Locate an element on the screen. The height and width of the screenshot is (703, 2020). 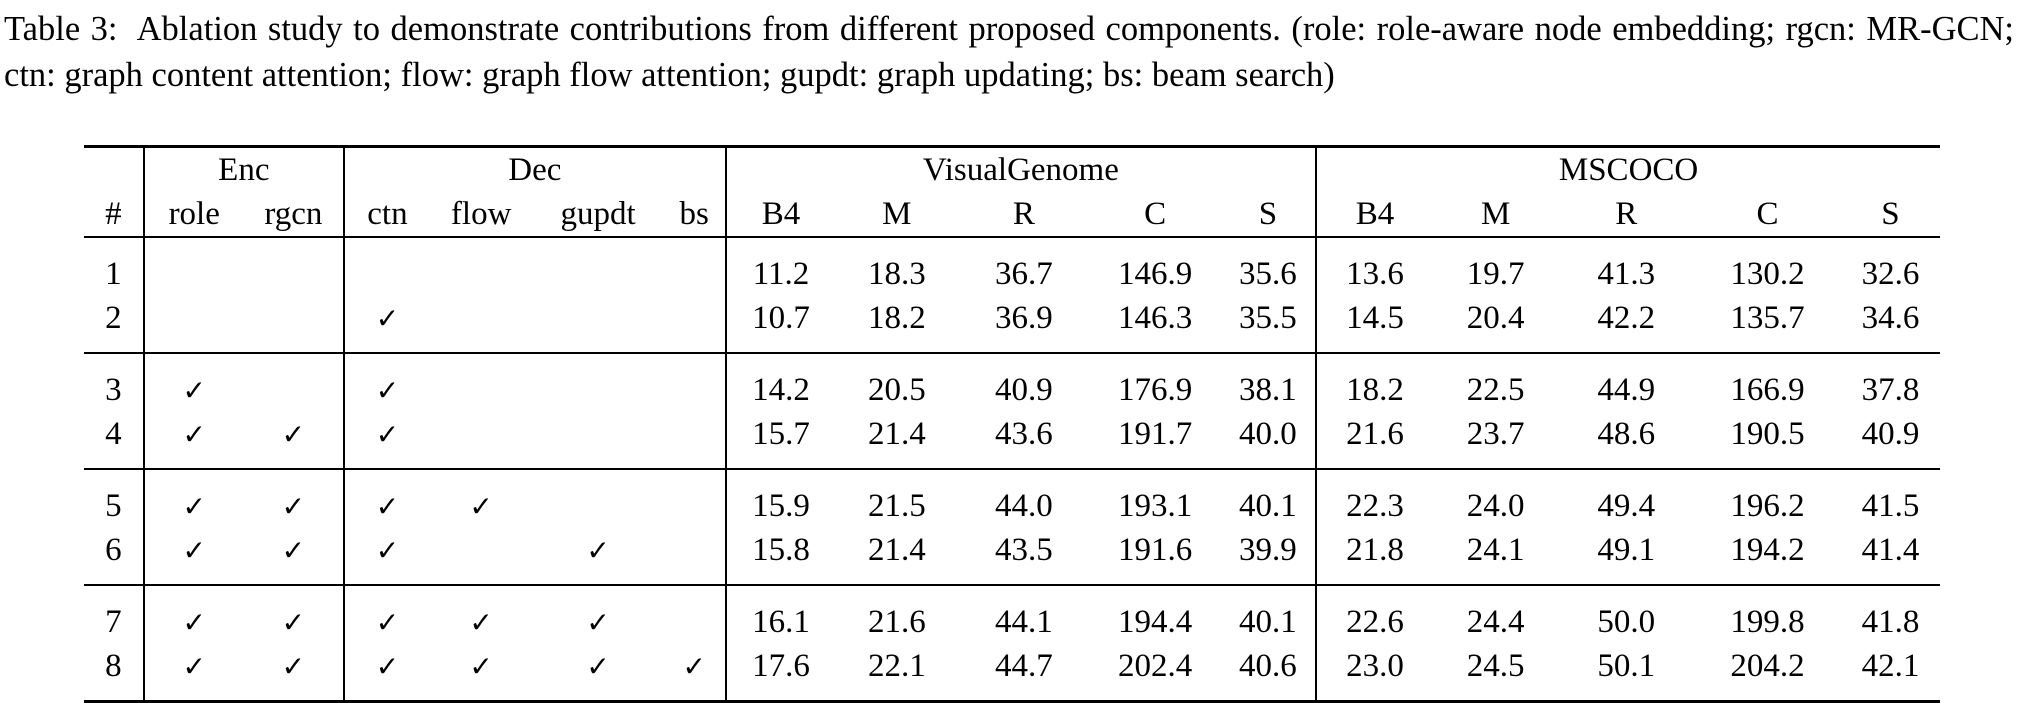
cell-gupdt: ✓ is located at coordinates (597, 614).